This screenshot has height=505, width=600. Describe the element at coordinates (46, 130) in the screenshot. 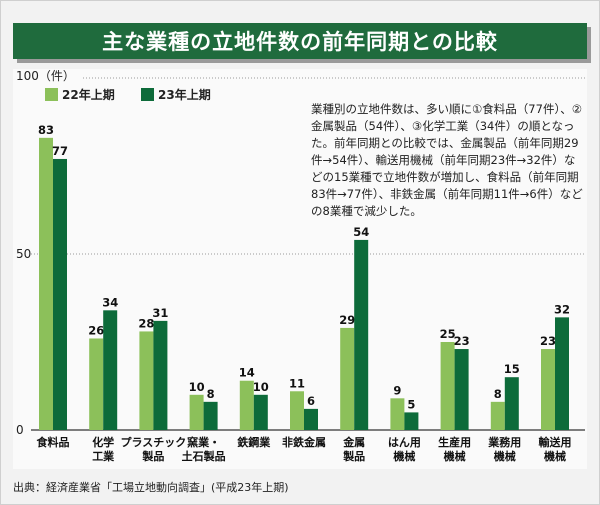

I see `bar-value-label: 83` at that location.